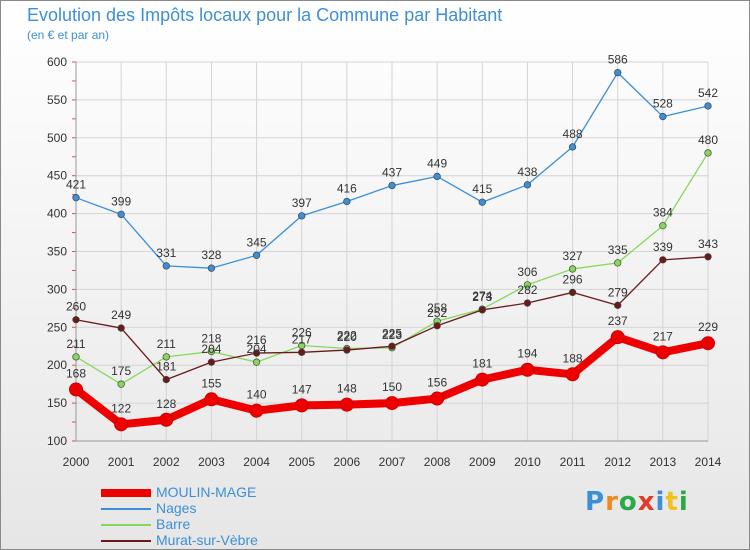 This screenshot has height=550, width=750. I want to click on legend: MOULIN-MAGE Nages Barre Murat-sur-Vèbre, so click(231, 516).